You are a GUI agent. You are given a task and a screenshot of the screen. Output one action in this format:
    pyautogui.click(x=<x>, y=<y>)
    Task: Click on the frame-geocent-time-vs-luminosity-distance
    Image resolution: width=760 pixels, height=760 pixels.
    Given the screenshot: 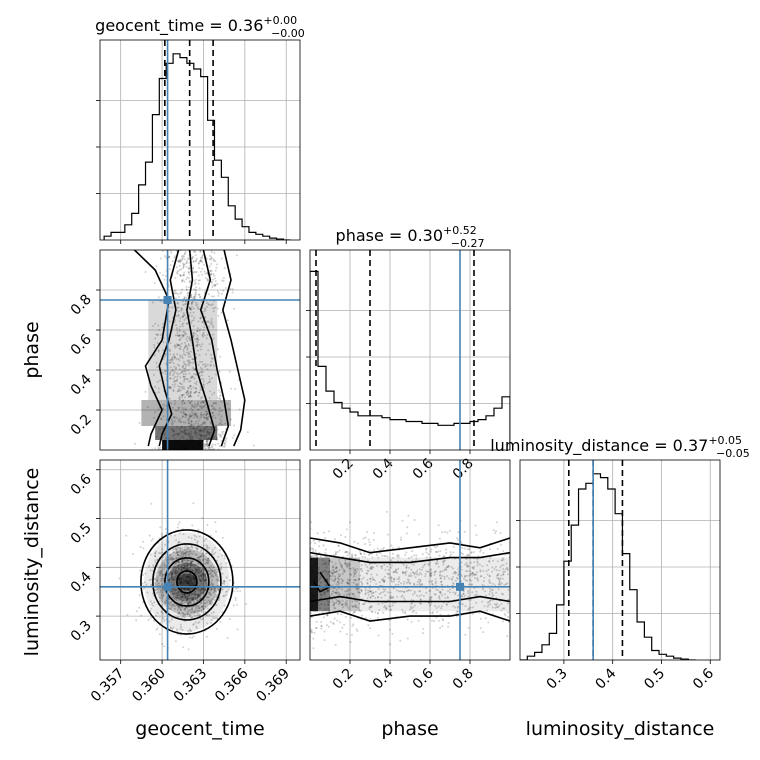 What is the action you would take?
    pyautogui.click(x=200, y=560)
    